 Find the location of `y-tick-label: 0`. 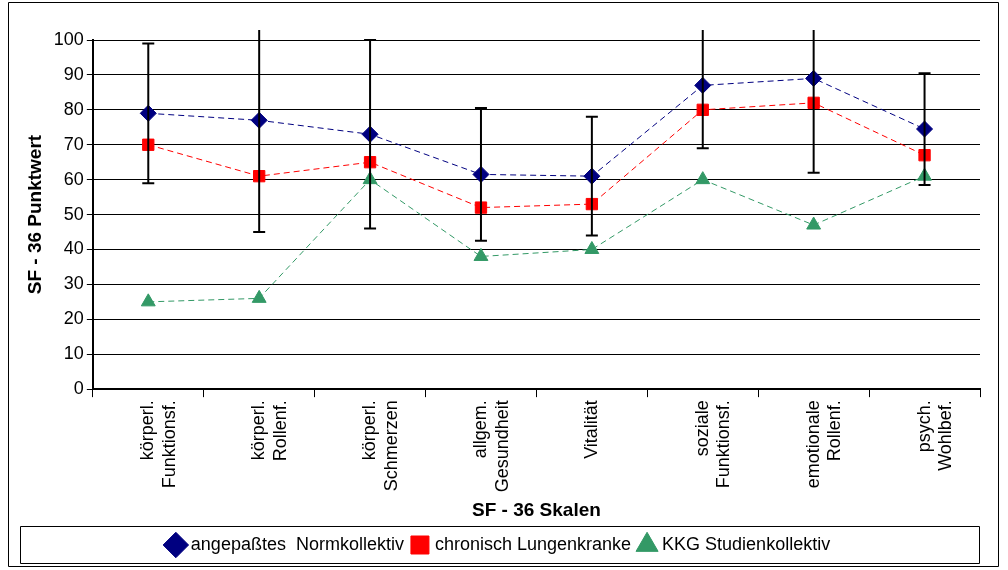

y-tick-label: 0 is located at coordinates (78, 388).